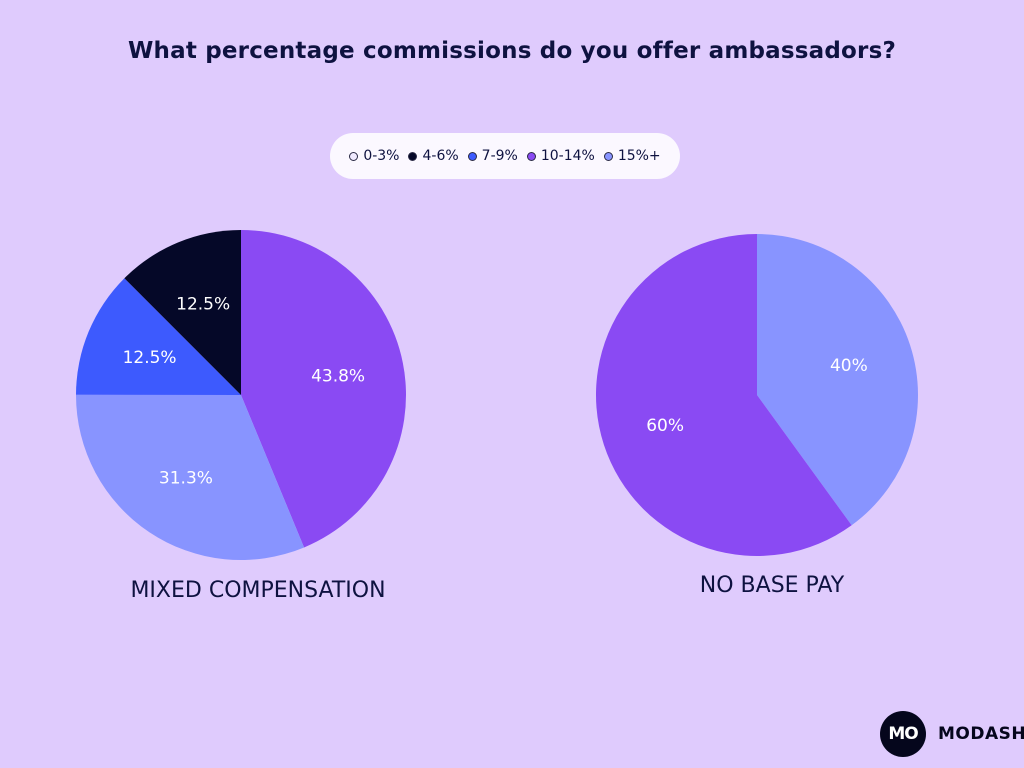 This screenshot has height=768, width=1024. Describe the element at coordinates (849, 366) in the screenshot. I see `pie-data-label: 40%` at that location.